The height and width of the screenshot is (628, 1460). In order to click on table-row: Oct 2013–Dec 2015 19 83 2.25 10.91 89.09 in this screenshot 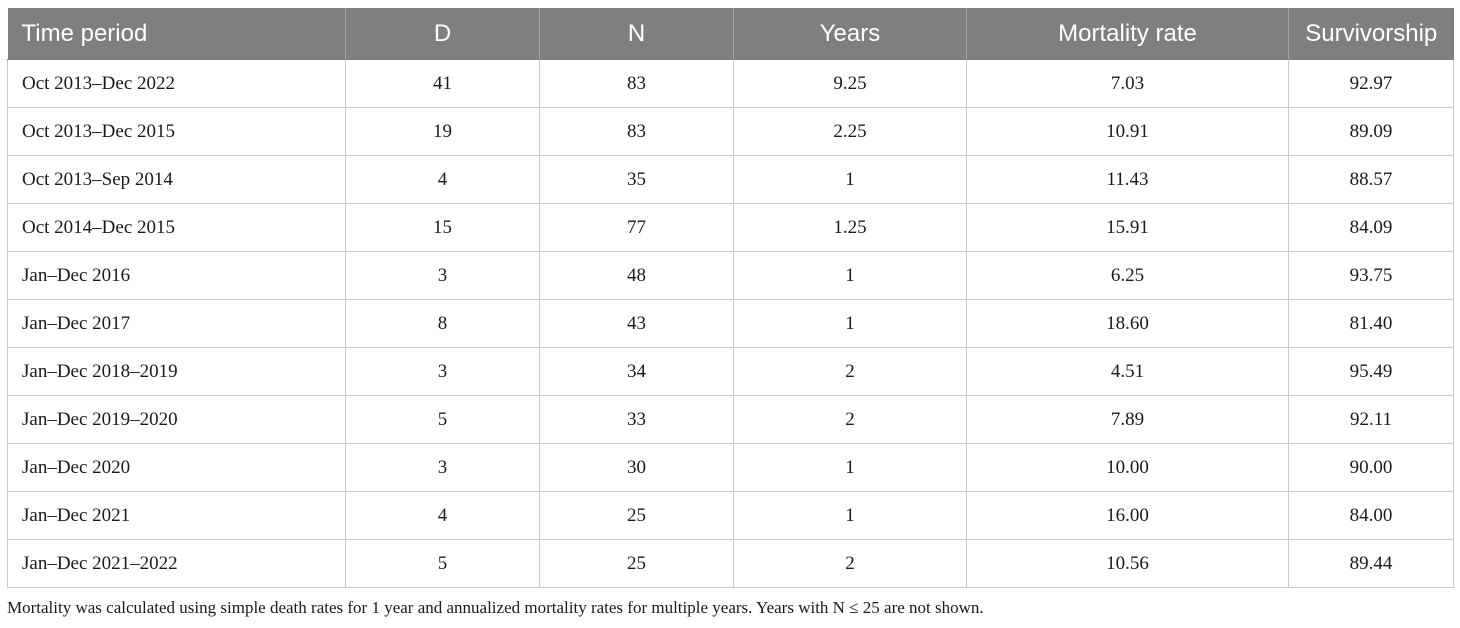, I will do `click(730, 131)`.